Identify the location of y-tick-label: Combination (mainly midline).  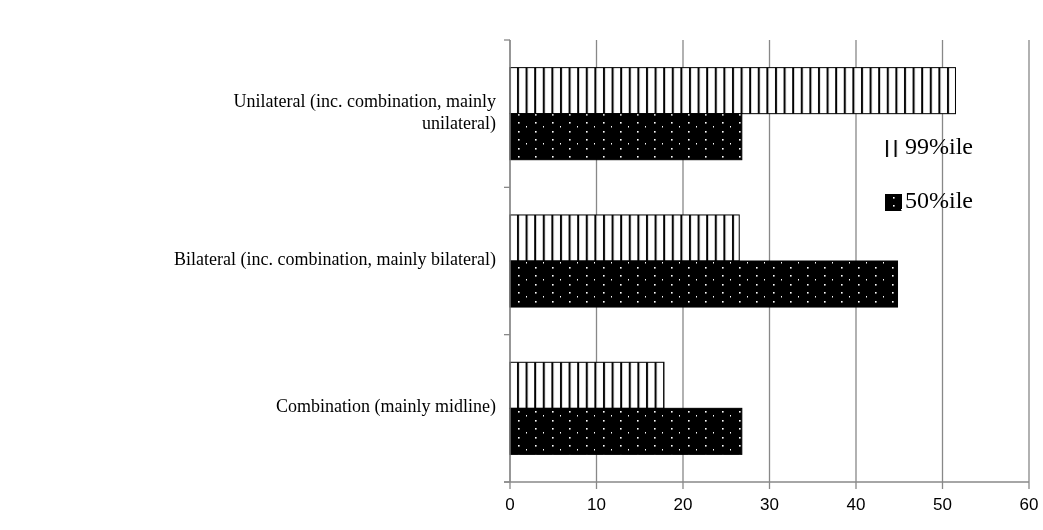
(386, 407).